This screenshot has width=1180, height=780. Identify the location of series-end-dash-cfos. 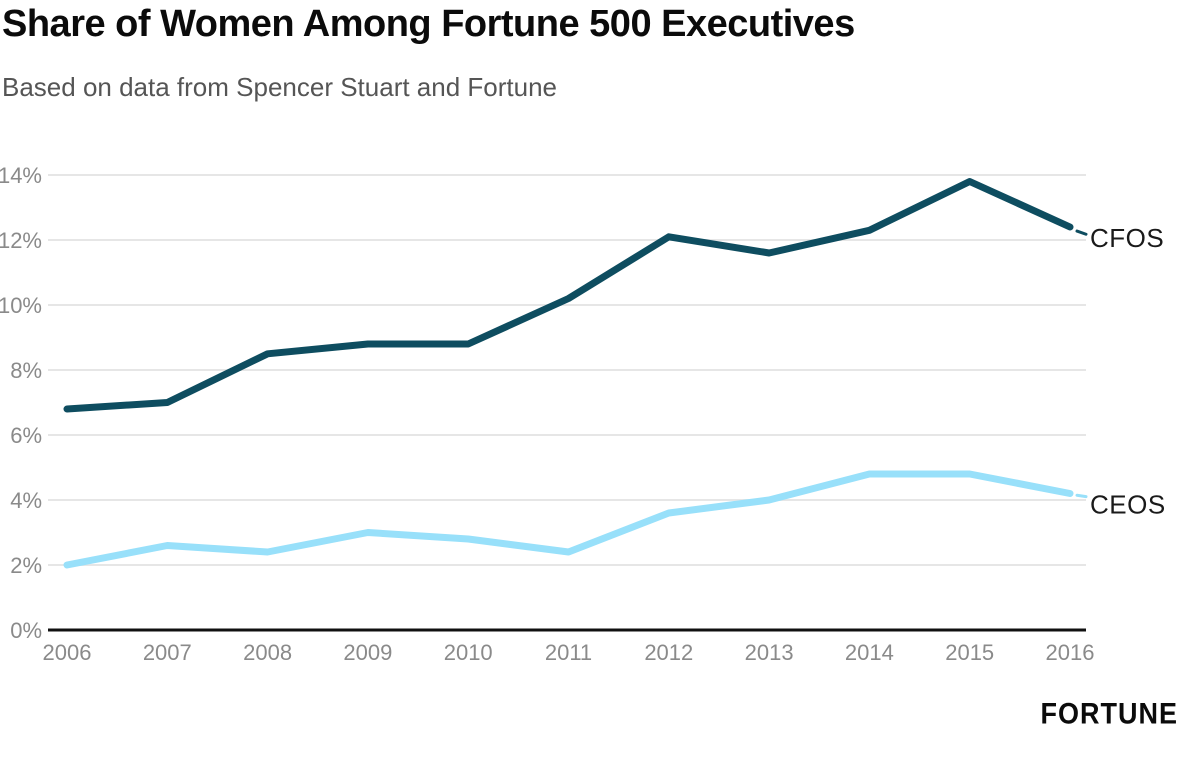
(1081, 232).